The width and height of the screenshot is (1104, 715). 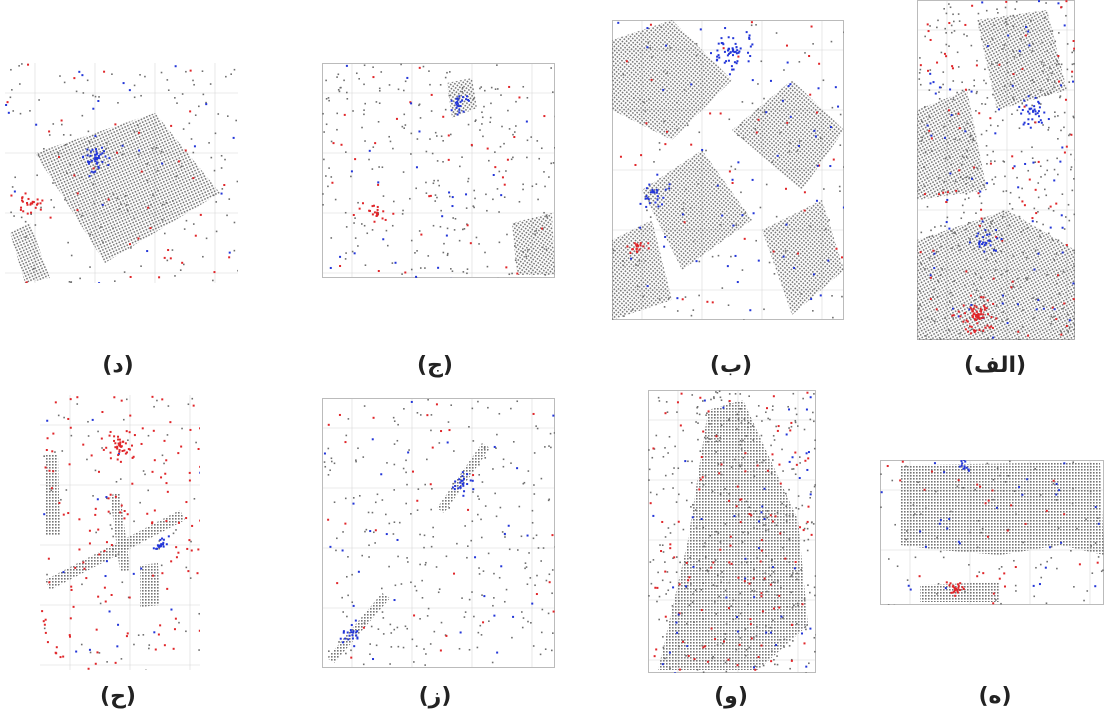 I want to click on panel-h-image, so click(x=120, y=532).